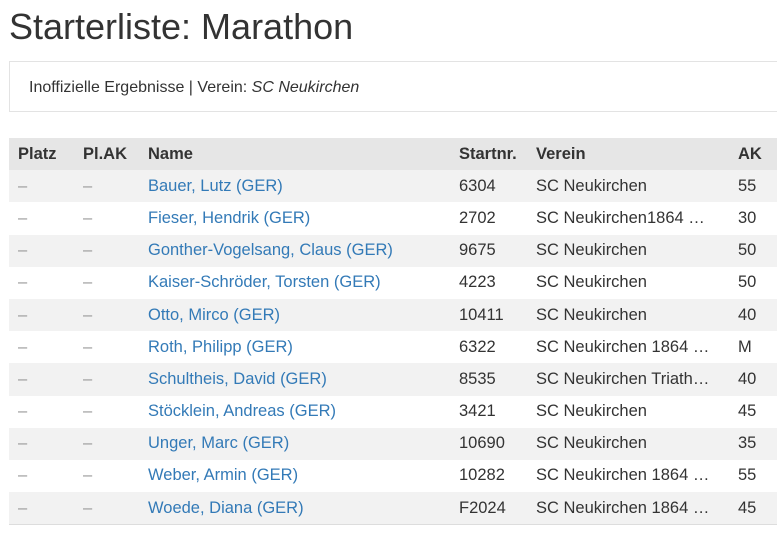 This screenshot has height=534, width=777. What do you see at coordinates (747, 217) in the screenshot?
I see `ak-cell: 30` at bounding box center [747, 217].